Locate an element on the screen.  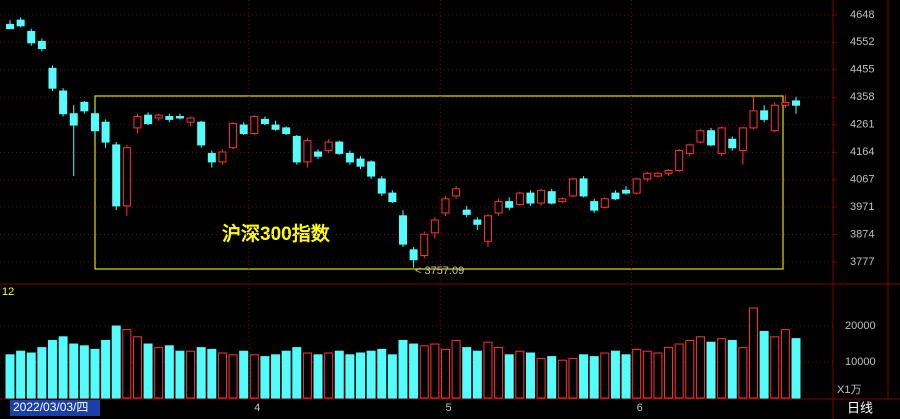
y-tick-label: 4067 is located at coordinates (862, 180).